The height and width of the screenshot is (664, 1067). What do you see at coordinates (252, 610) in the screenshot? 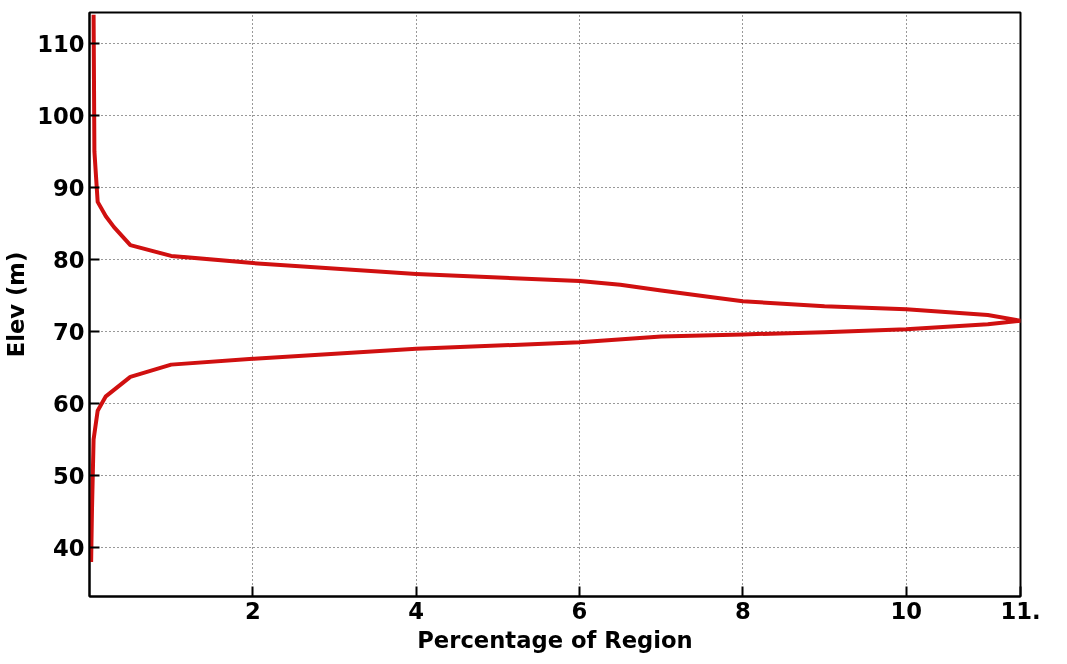
I see `x-tick-label: 2` at bounding box center [252, 610].